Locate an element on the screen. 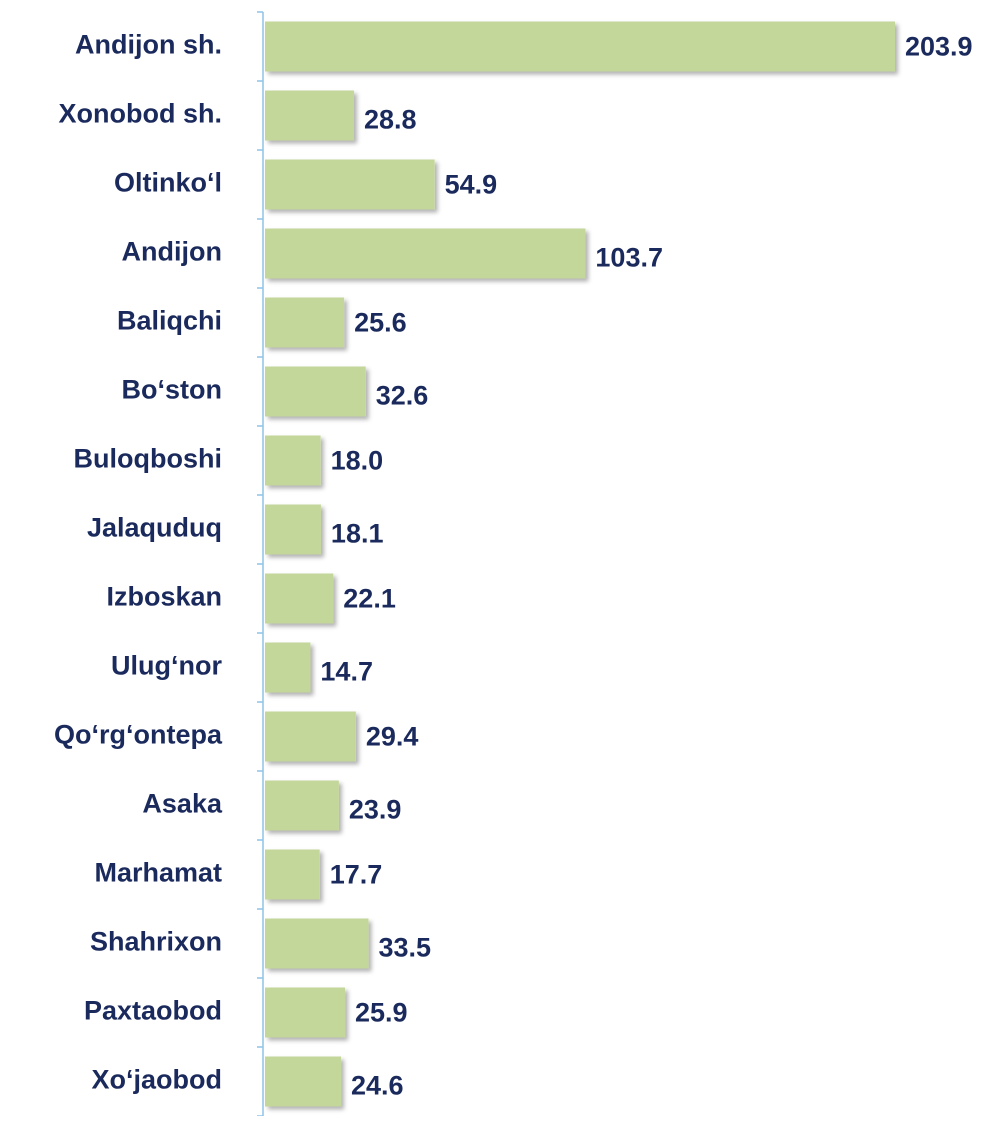  value-label: 103.7 is located at coordinates (629, 258).